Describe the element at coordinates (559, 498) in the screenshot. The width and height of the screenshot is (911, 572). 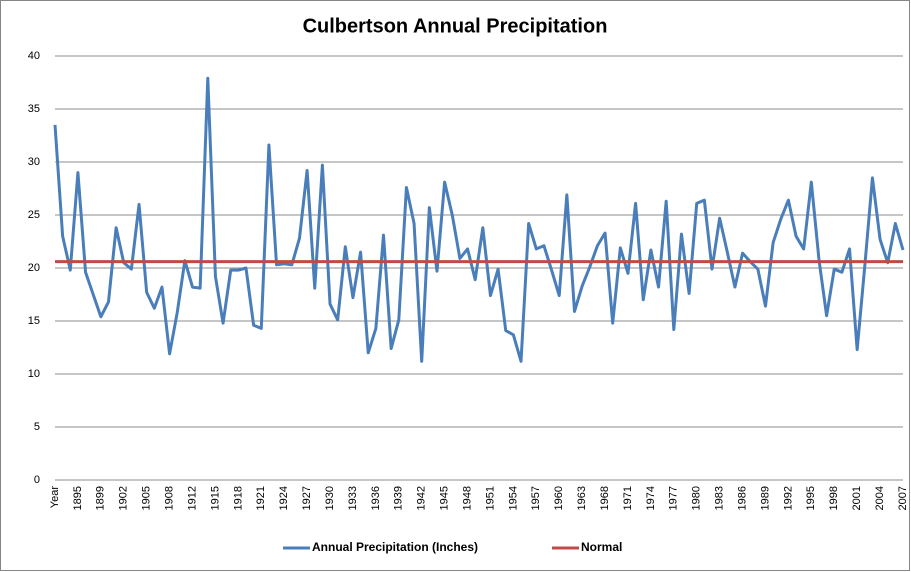
I see `x-tick-label: 1960` at that location.